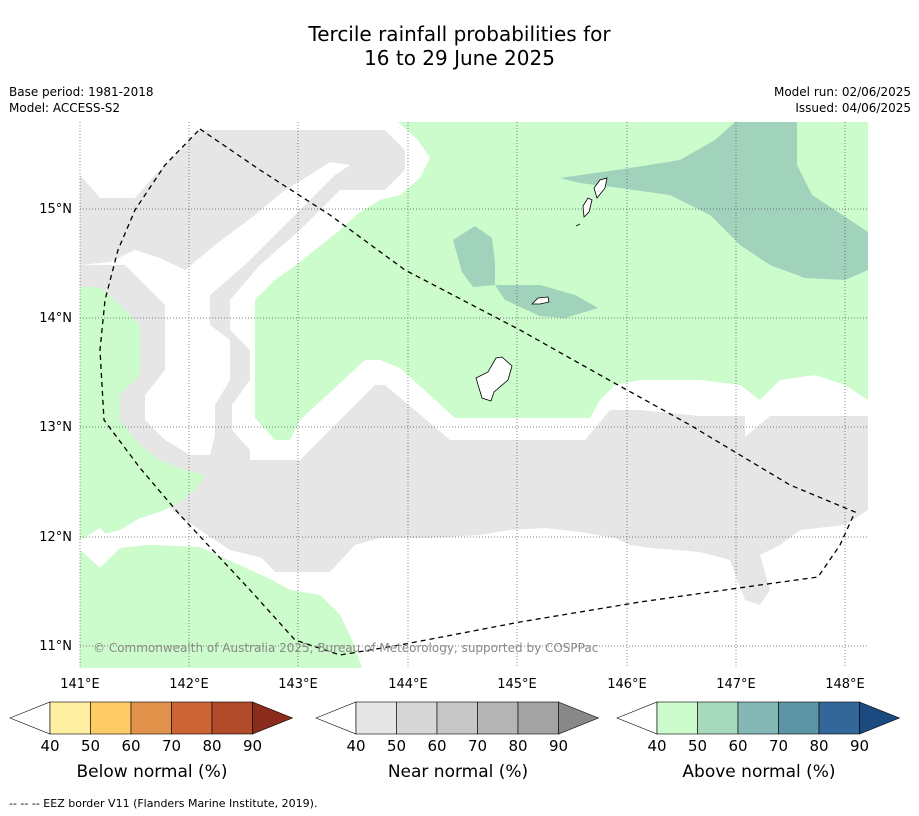 Image resolution: width=919 pixels, height=816 pixels. I want to click on lon-tick: 141°E, so click(80, 684).